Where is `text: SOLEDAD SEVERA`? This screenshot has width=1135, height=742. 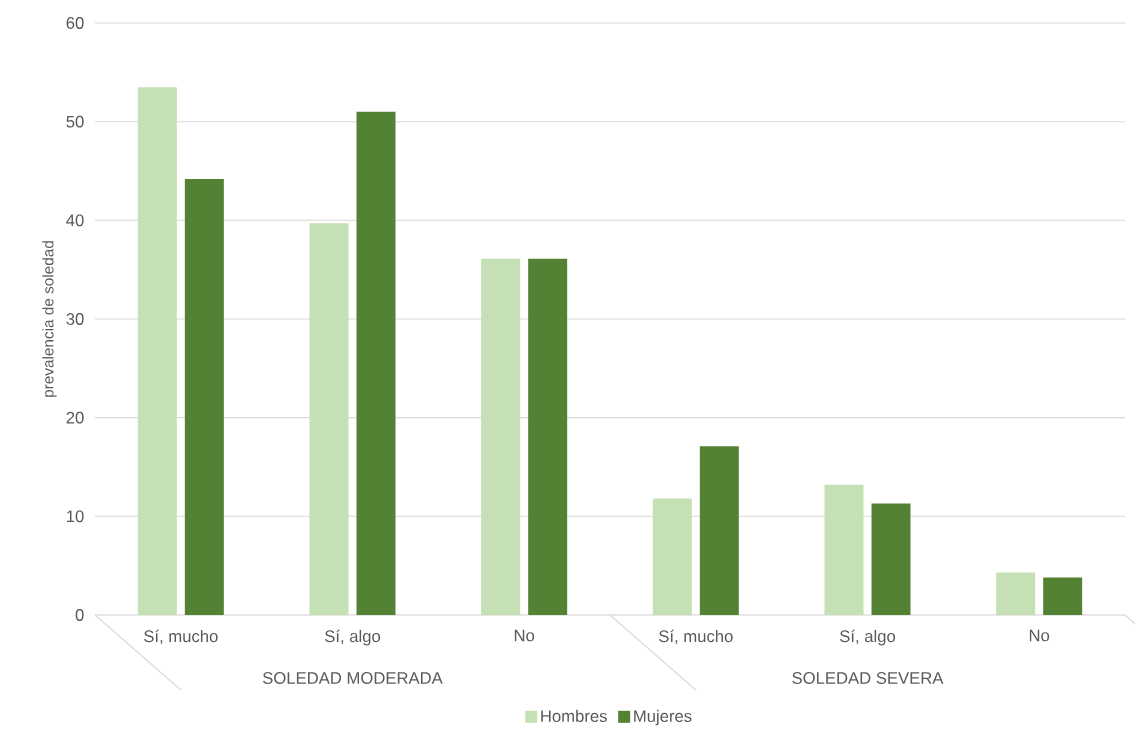 text: SOLEDAD SEVERA is located at coordinates (868, 678).